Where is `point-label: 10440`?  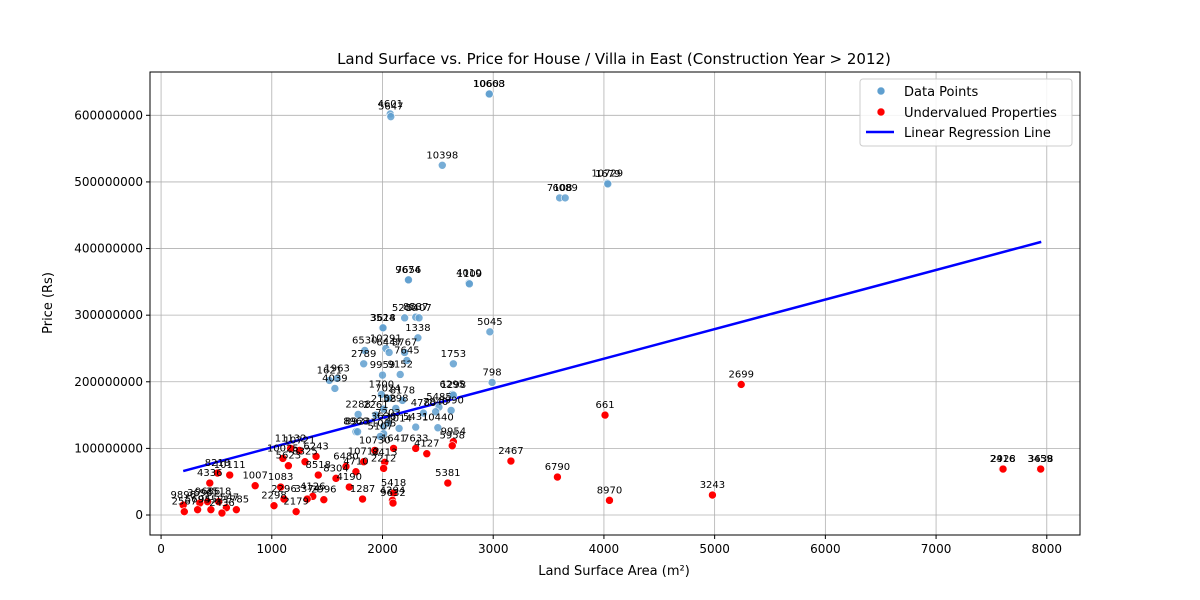
point-label: 10440 is located at coordinates (438, 418).